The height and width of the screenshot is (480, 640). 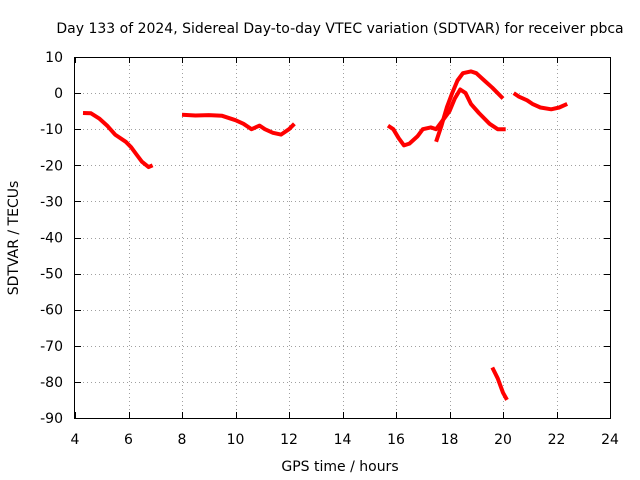 I want to click on y-tick-label: -90, so click(x=51, y=419).